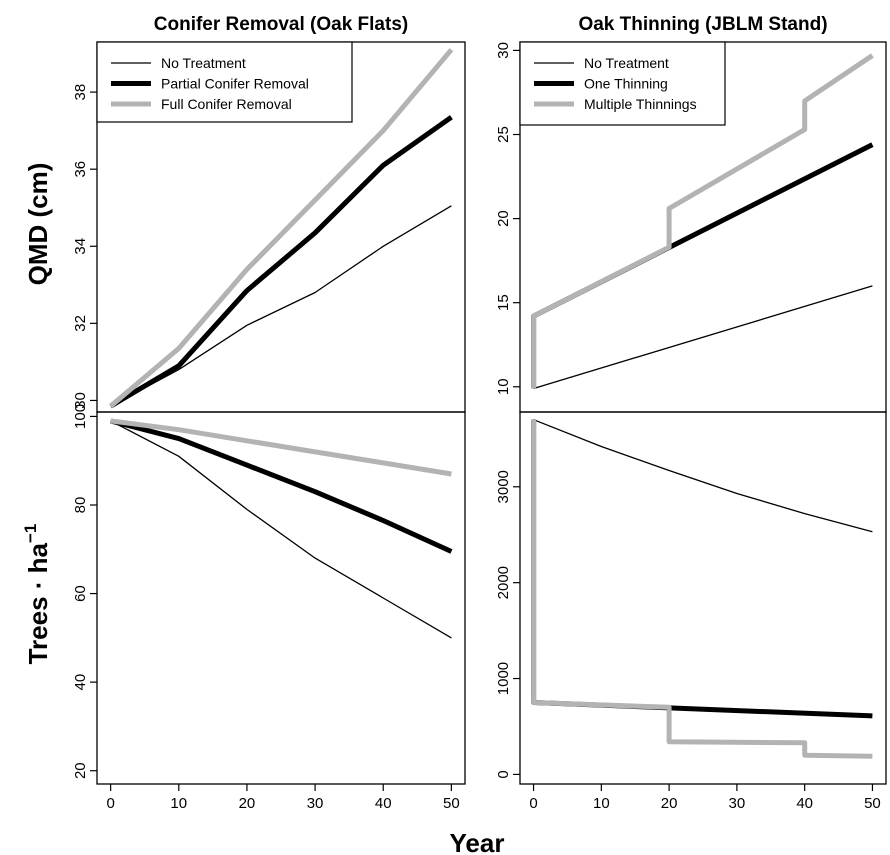 Image resolution: width=890 pixels, height=855 pixels. What do you see at coordinates (503, 582) in the screenshot?
I see `y-tick-label: 2000` at bounding box center [503, 582].